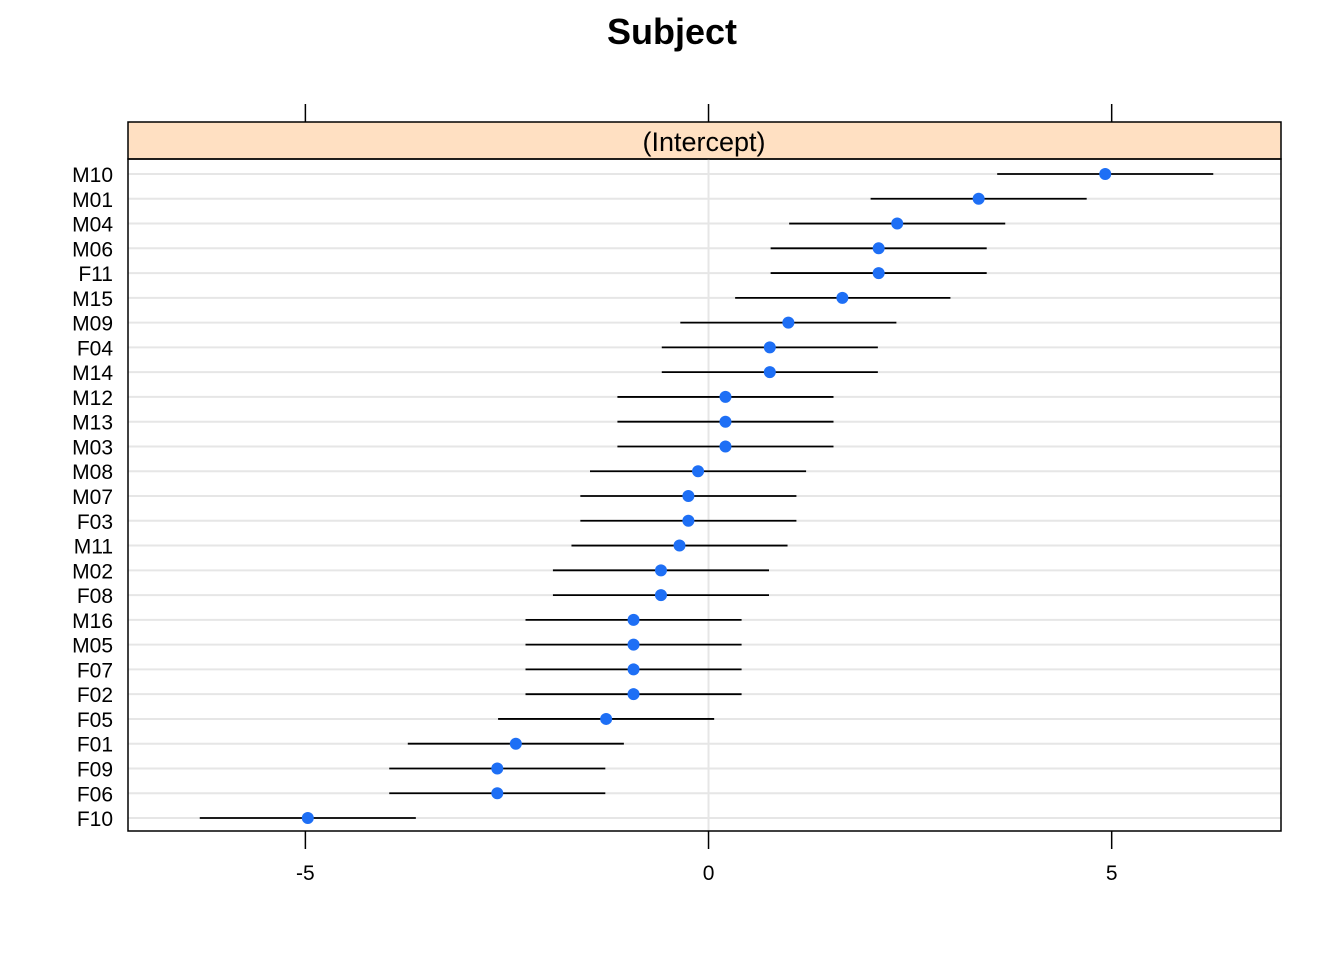 The image size is (1344, 960). Describe the element at coordinates (95, 769) in the screenshot. I see `y-tick-label: F09` at that location.